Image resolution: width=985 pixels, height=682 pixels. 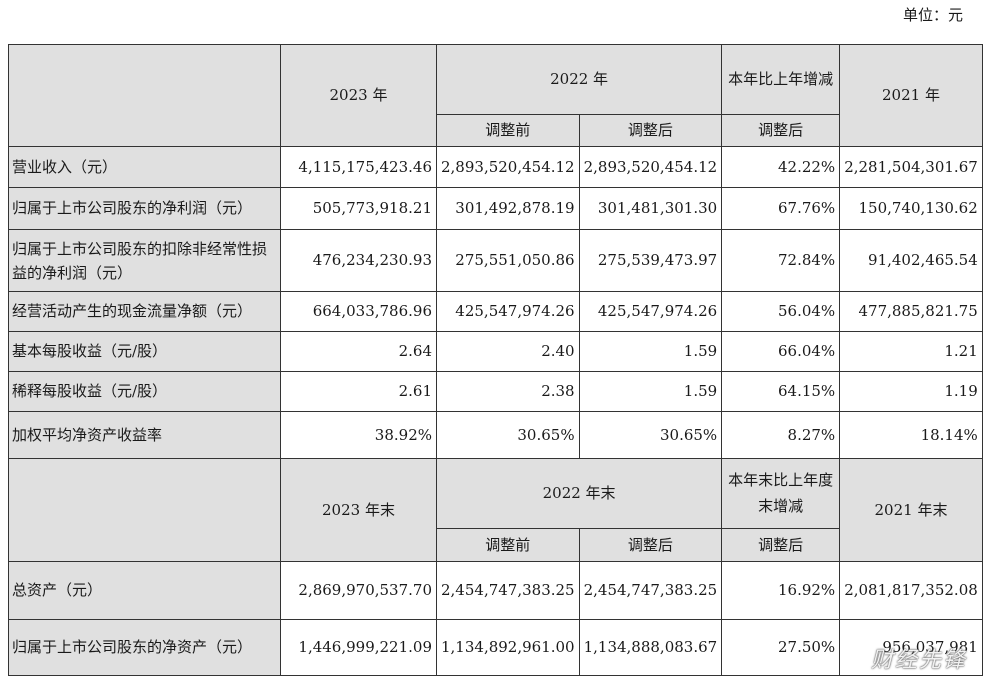 What do you see at coordinates (911, 351) in the screenshot?
I see `cell-2021: 1.21` at bounding box center [911, 351].